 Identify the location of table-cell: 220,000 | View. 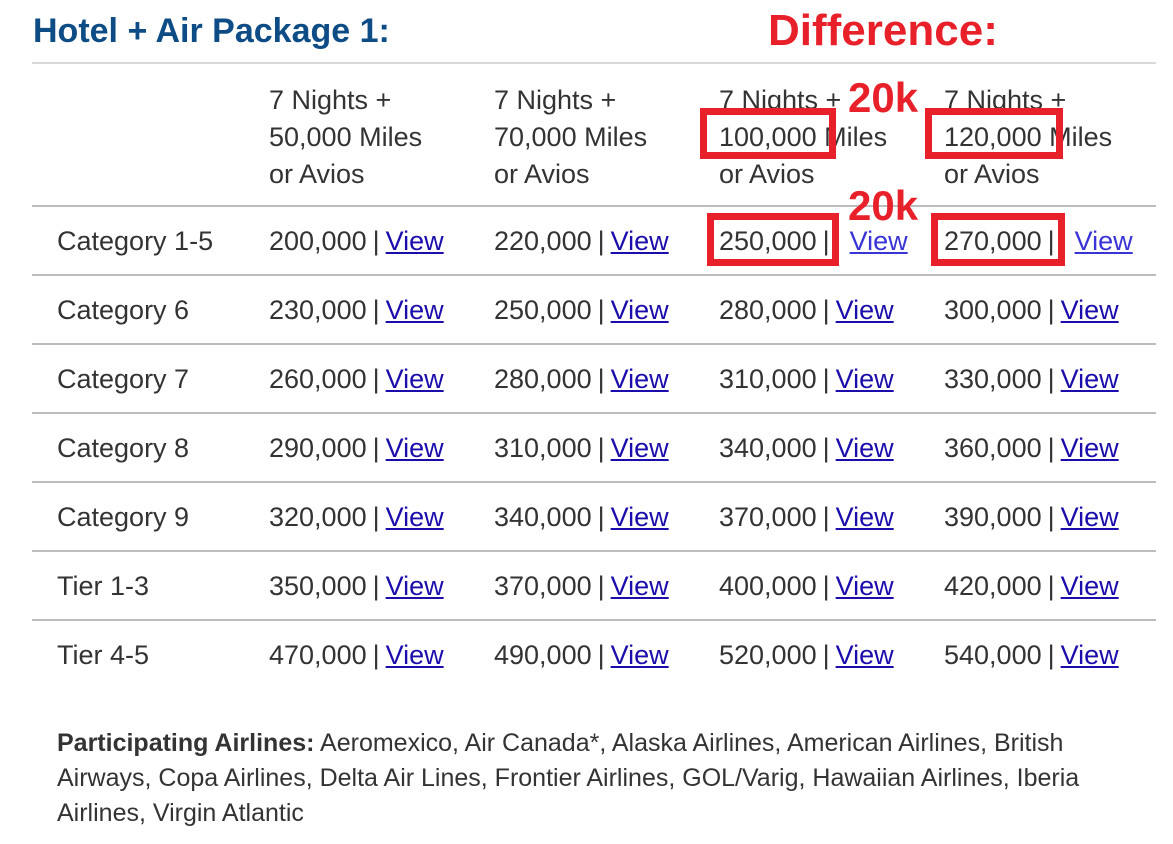
(581, 241).